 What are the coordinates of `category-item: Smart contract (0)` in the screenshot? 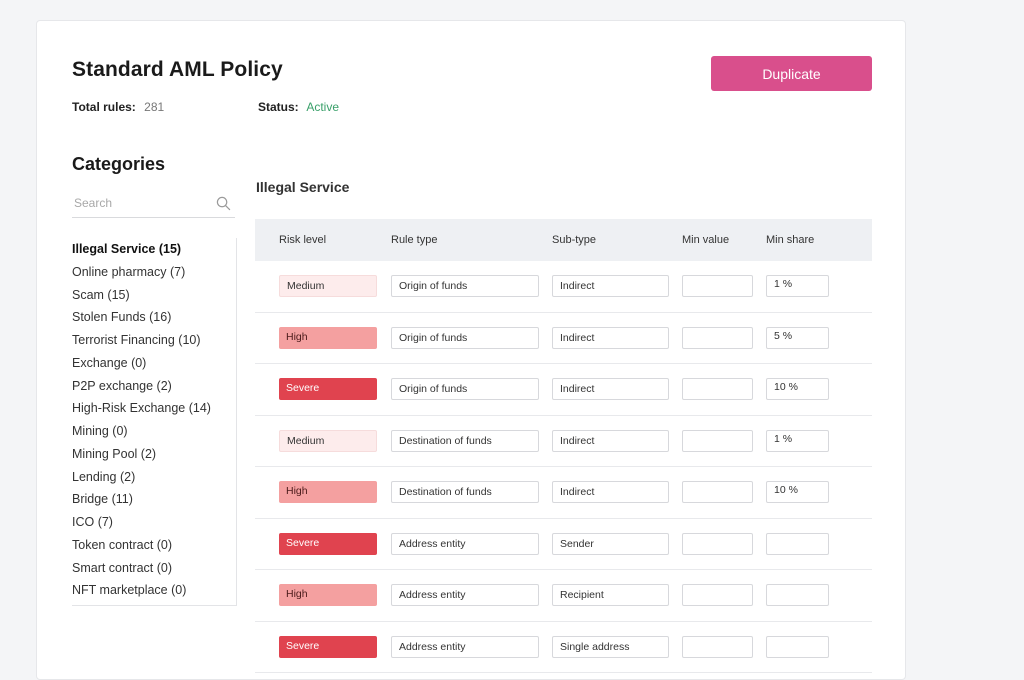 It's located at (122, 567).